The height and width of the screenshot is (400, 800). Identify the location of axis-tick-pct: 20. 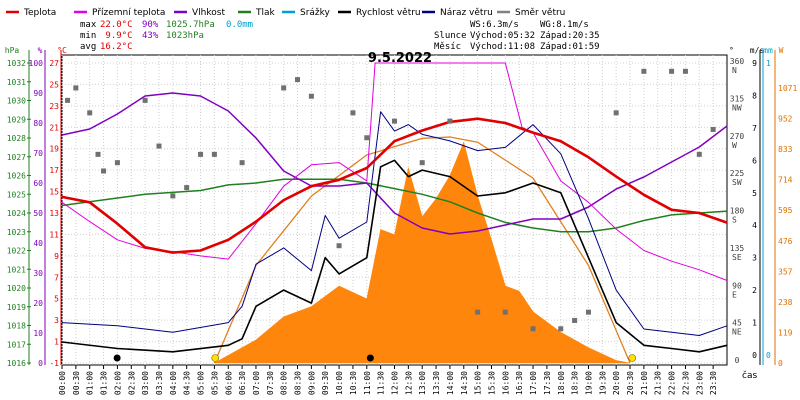
(38, 303).